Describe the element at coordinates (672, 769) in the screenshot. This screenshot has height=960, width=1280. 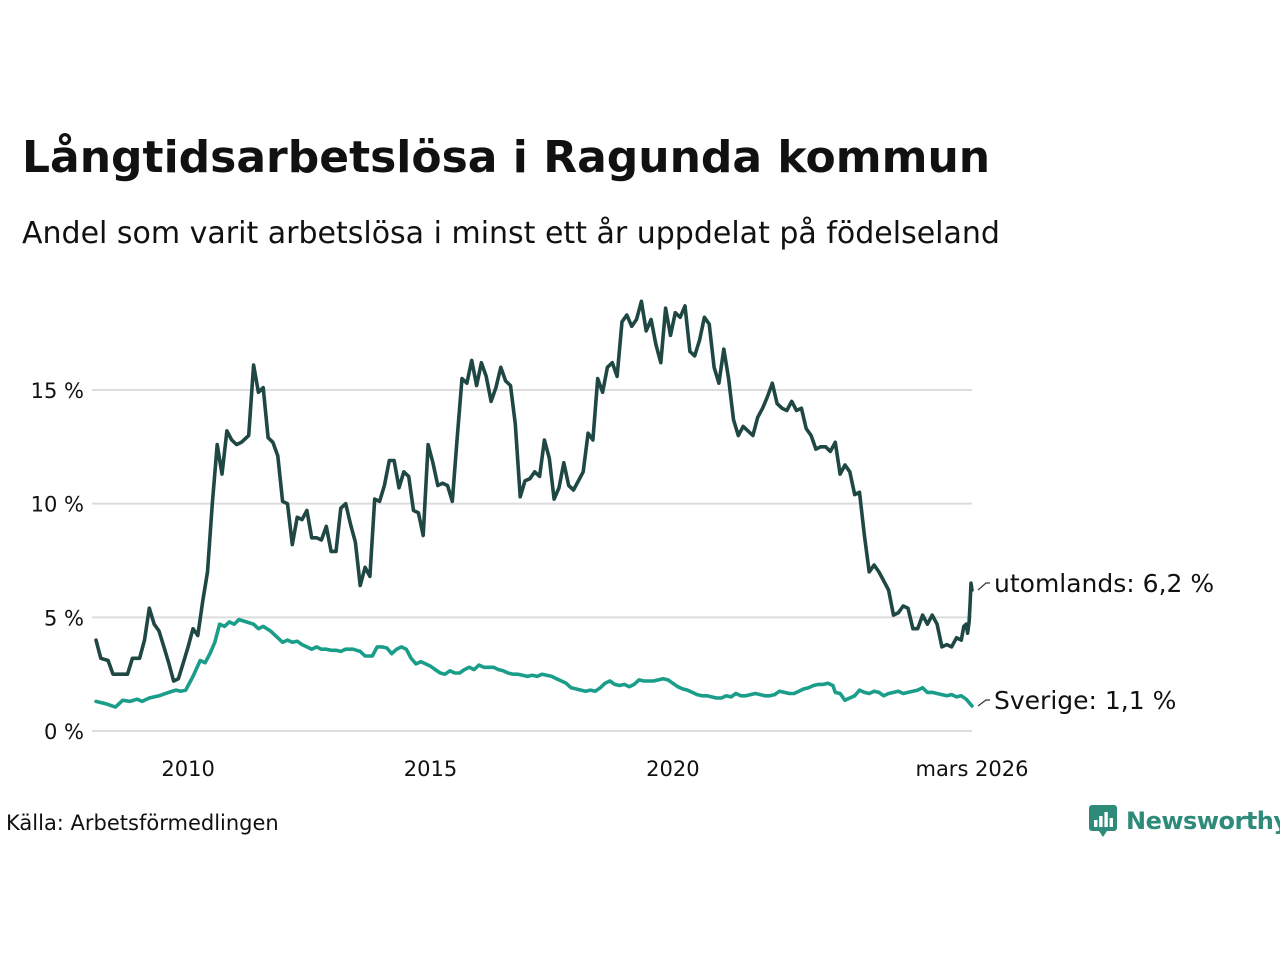
I see `x-tick-label: 2020` at that location.